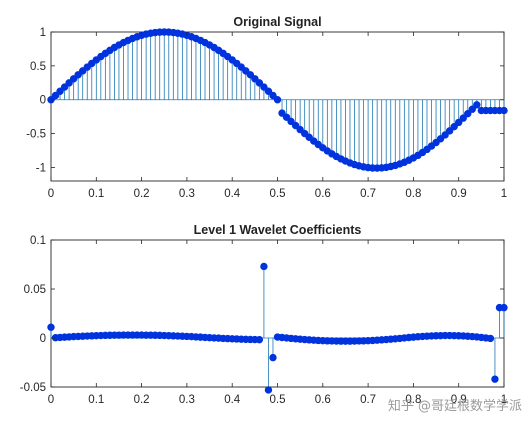 The image size is (532, 428). Describe the element at coordinates (38, 241) in the screenshot. I see `y-tick-label: 0.1` at that location.